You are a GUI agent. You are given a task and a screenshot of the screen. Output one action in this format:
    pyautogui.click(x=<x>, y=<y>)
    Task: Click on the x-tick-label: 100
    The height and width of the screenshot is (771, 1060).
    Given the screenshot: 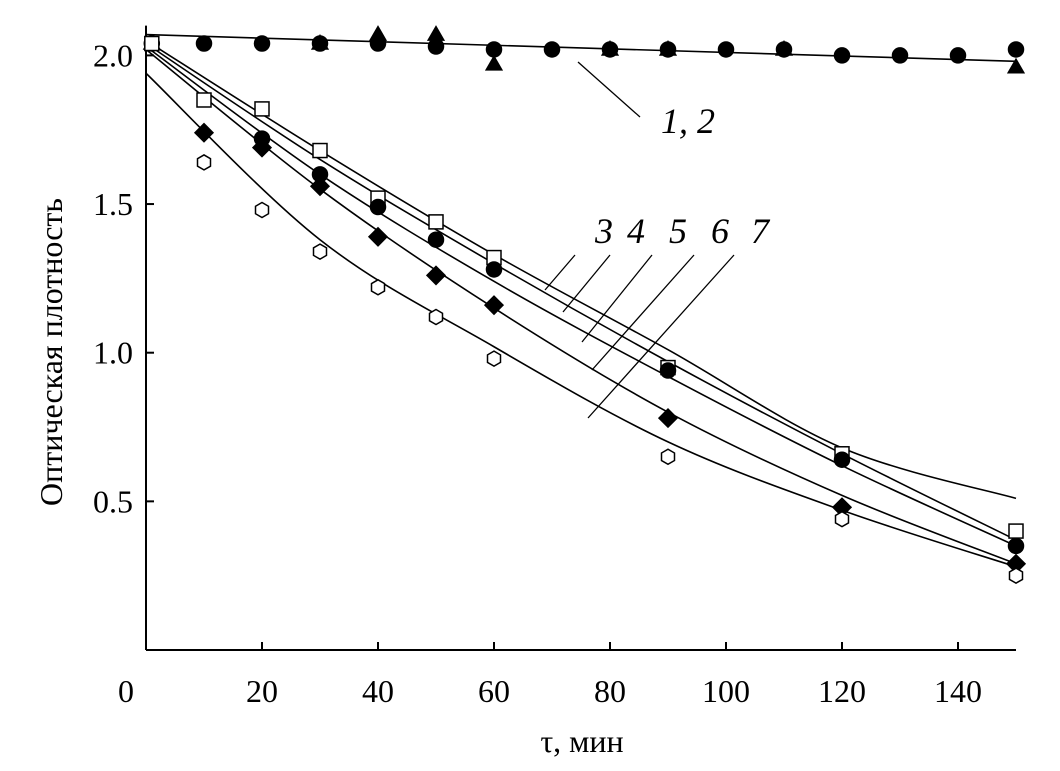 What is the action you would take?
    pyautogui.click(x=726, y=691)
    